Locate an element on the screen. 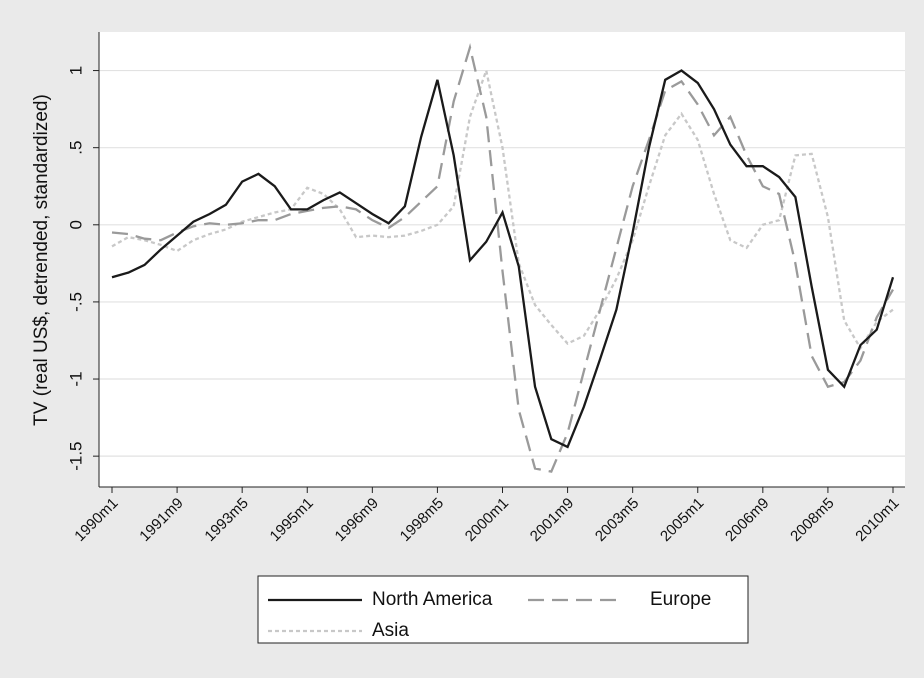  legend-label: Europe is located at coordinates (680, 599).